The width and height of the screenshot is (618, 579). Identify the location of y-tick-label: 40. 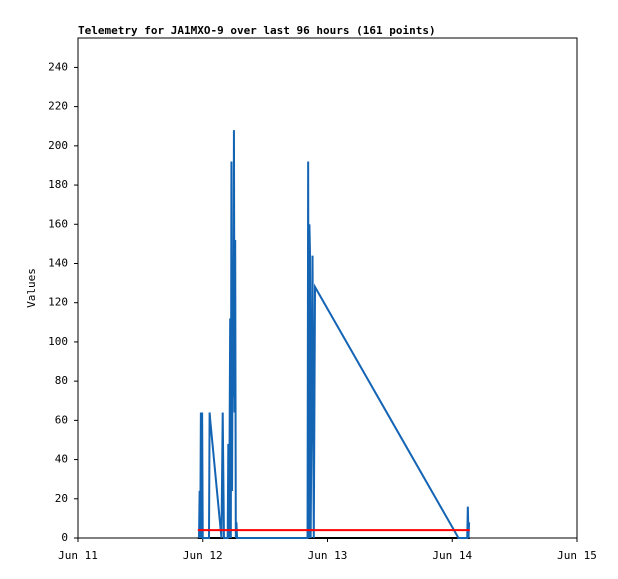
(61, 459).